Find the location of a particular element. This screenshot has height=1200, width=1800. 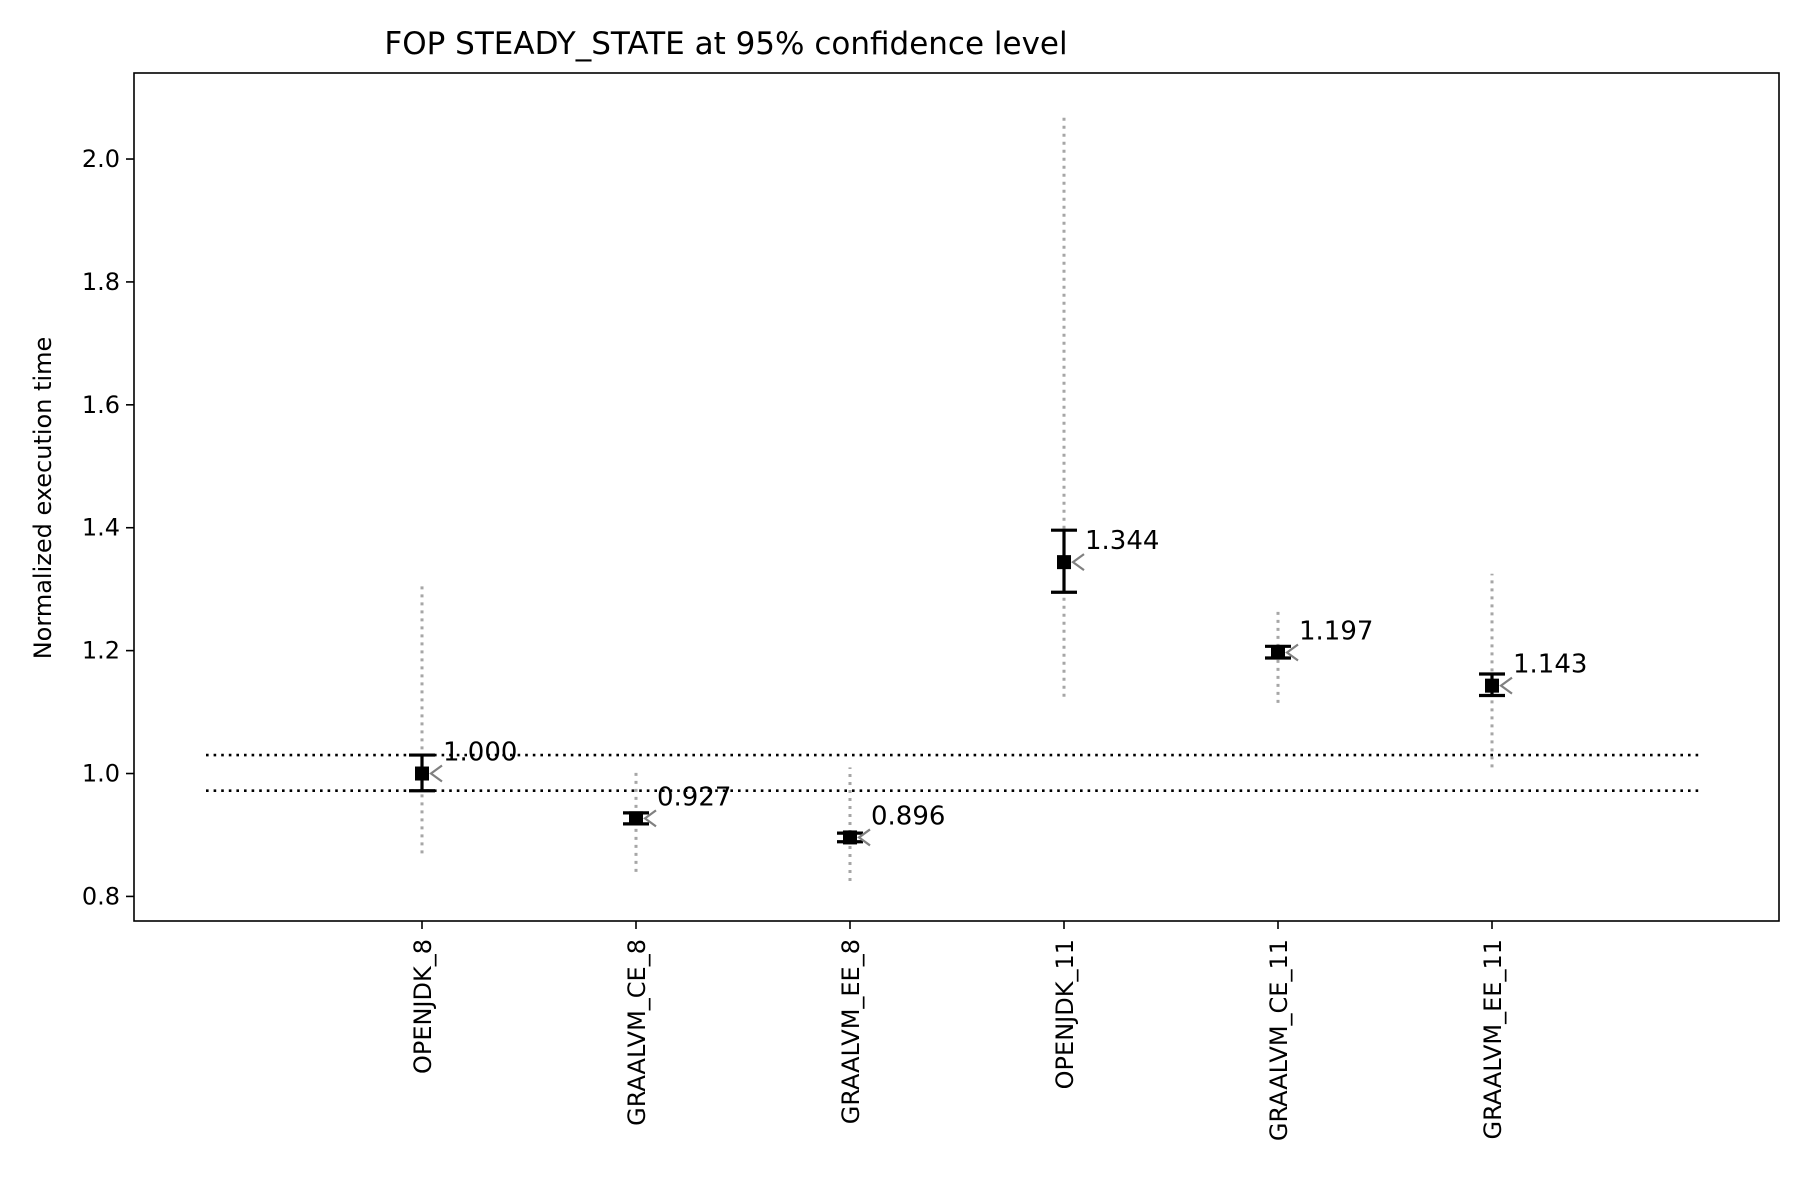

x-tick-label: OPENJDK_8 is located at coordinates (423, 1006).